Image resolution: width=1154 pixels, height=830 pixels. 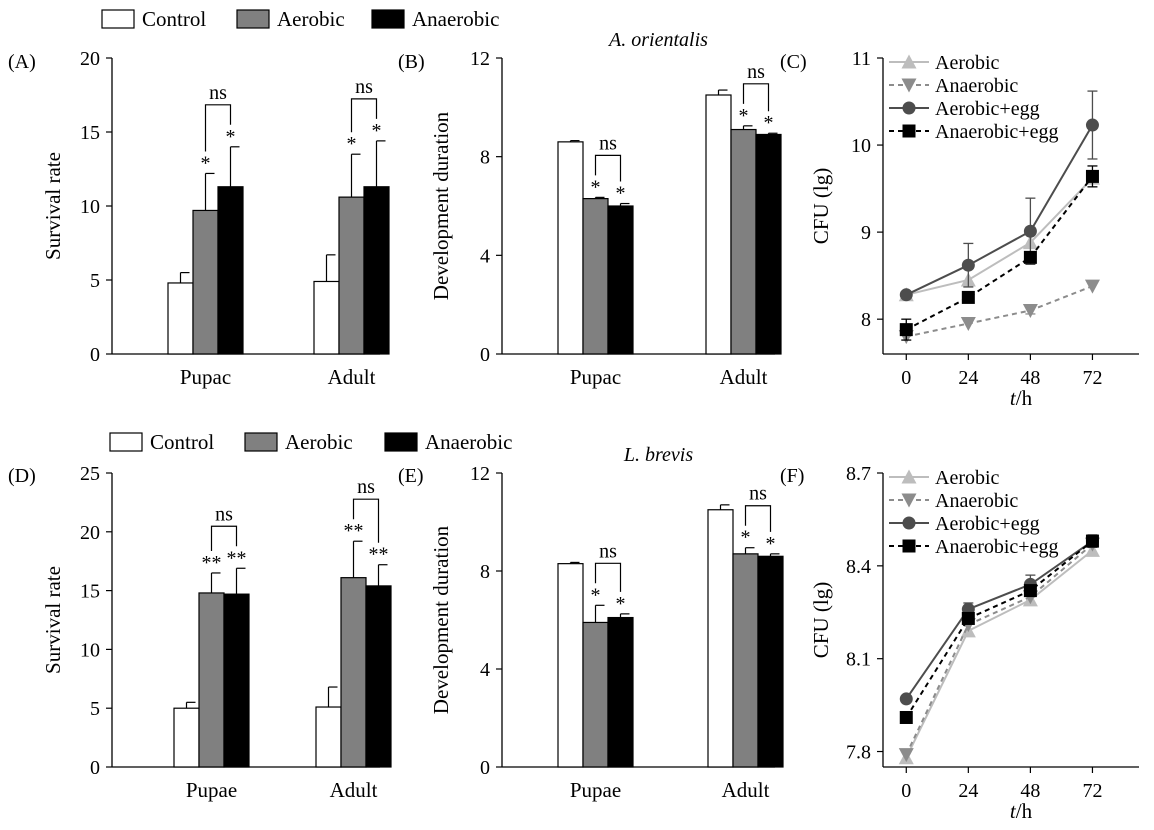 What do you see at coordinates (118, 19) in the screenshot?
I see `legend-top-control-swatch` at bounding box center [118, 19].